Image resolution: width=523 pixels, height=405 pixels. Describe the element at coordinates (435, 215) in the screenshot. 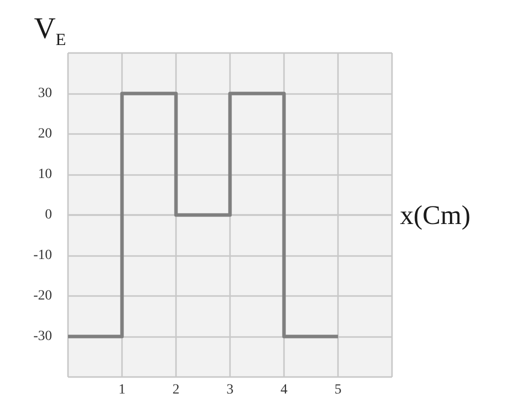

I see `x-axis-title: x(Cm)` at that location.